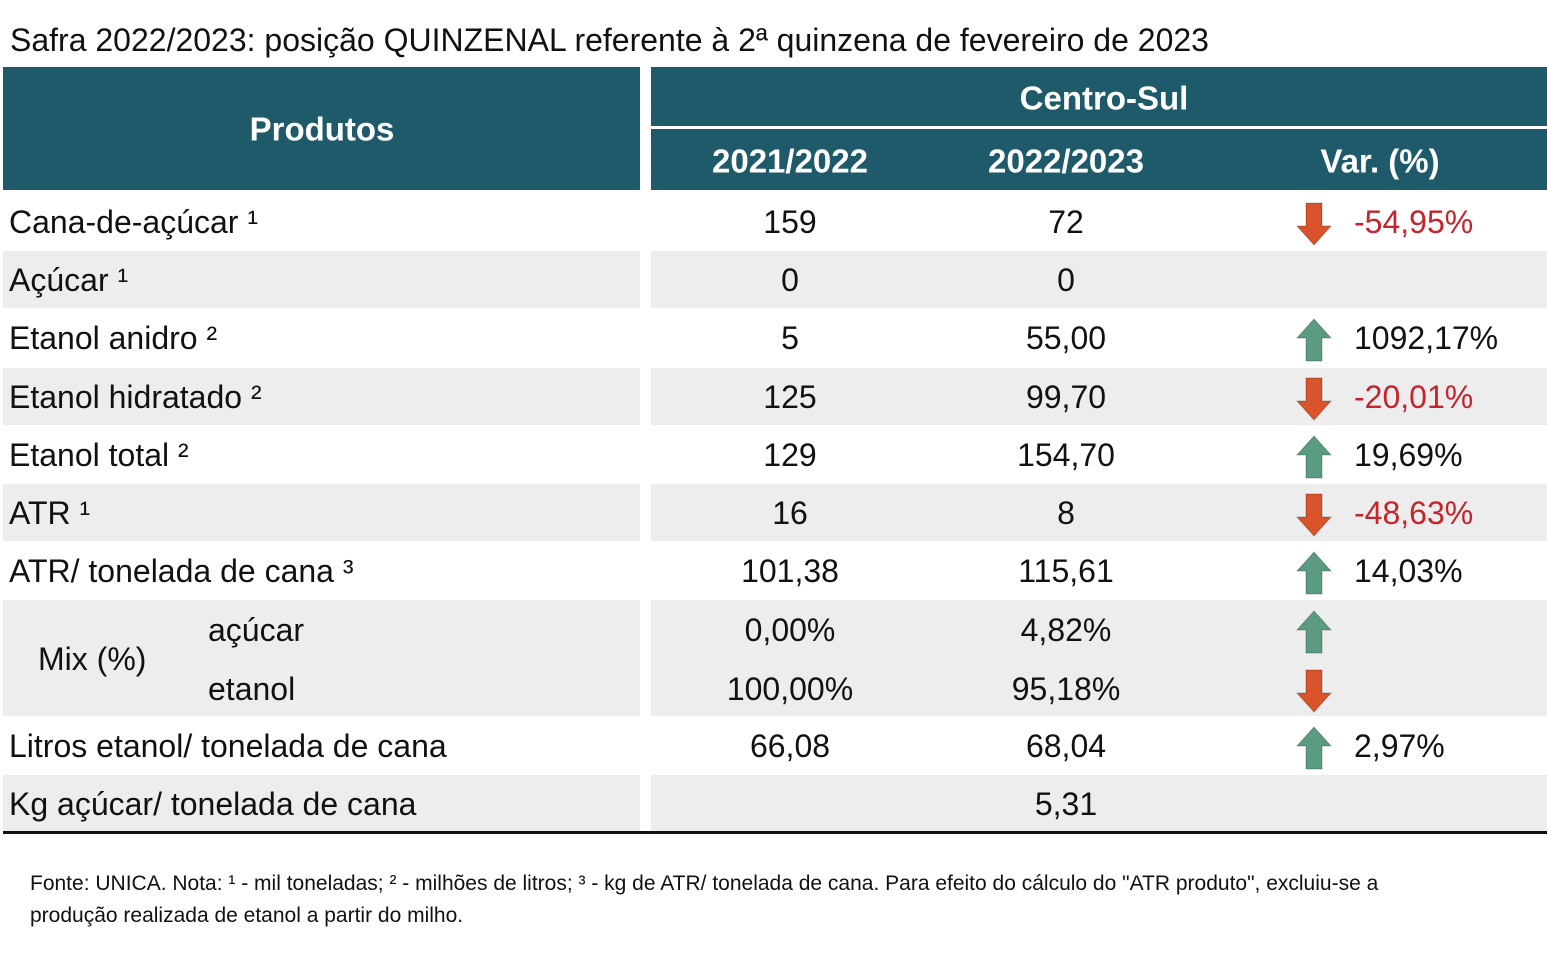  I want to click on cell: 159, so click(790, 222).